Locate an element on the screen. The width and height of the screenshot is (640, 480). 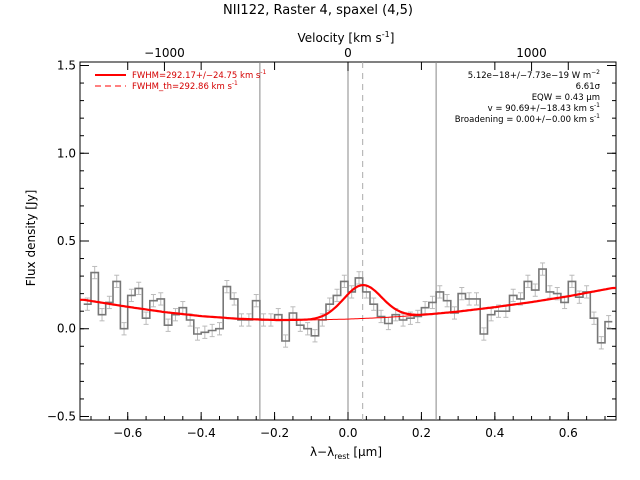
x-axis-label: λ−λrest [μm] is located at coordinates (346, 453).